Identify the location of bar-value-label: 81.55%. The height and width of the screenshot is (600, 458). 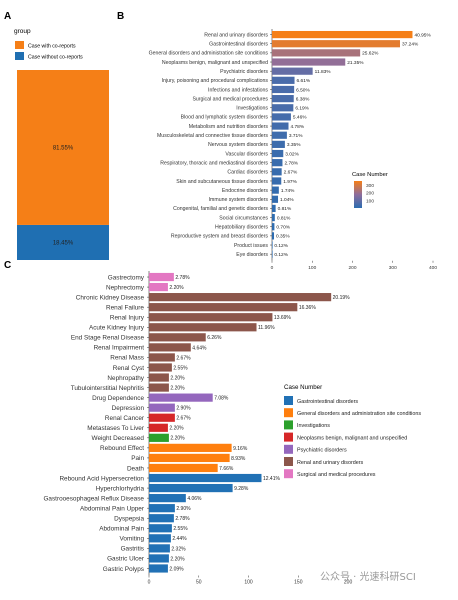
(63, 148).